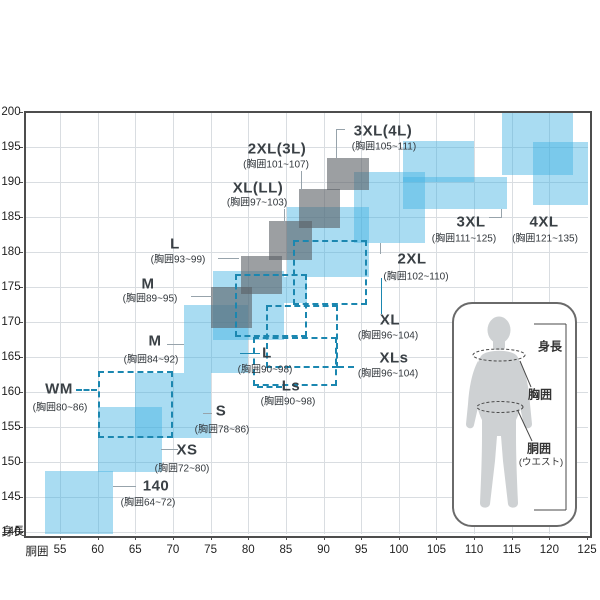 This screenshot has height=600, width=600. I want to click on size-label-XLs-16: XLs, so click(394, 358).